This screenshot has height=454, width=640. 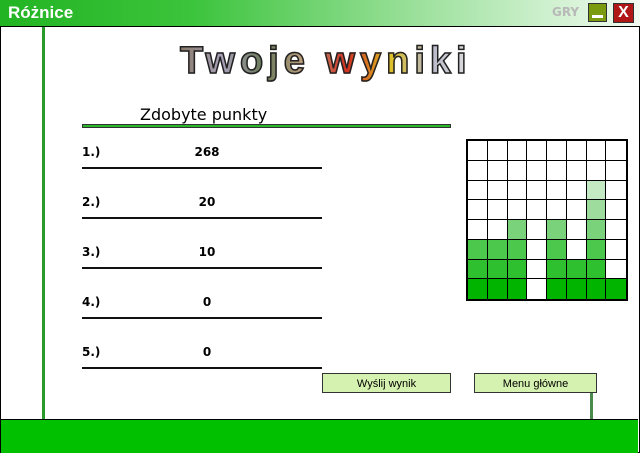 What do you see at coordinates (91, 252) in the screenshot?
I see `score-rank: 3.)` at bounding box center [91, 252].